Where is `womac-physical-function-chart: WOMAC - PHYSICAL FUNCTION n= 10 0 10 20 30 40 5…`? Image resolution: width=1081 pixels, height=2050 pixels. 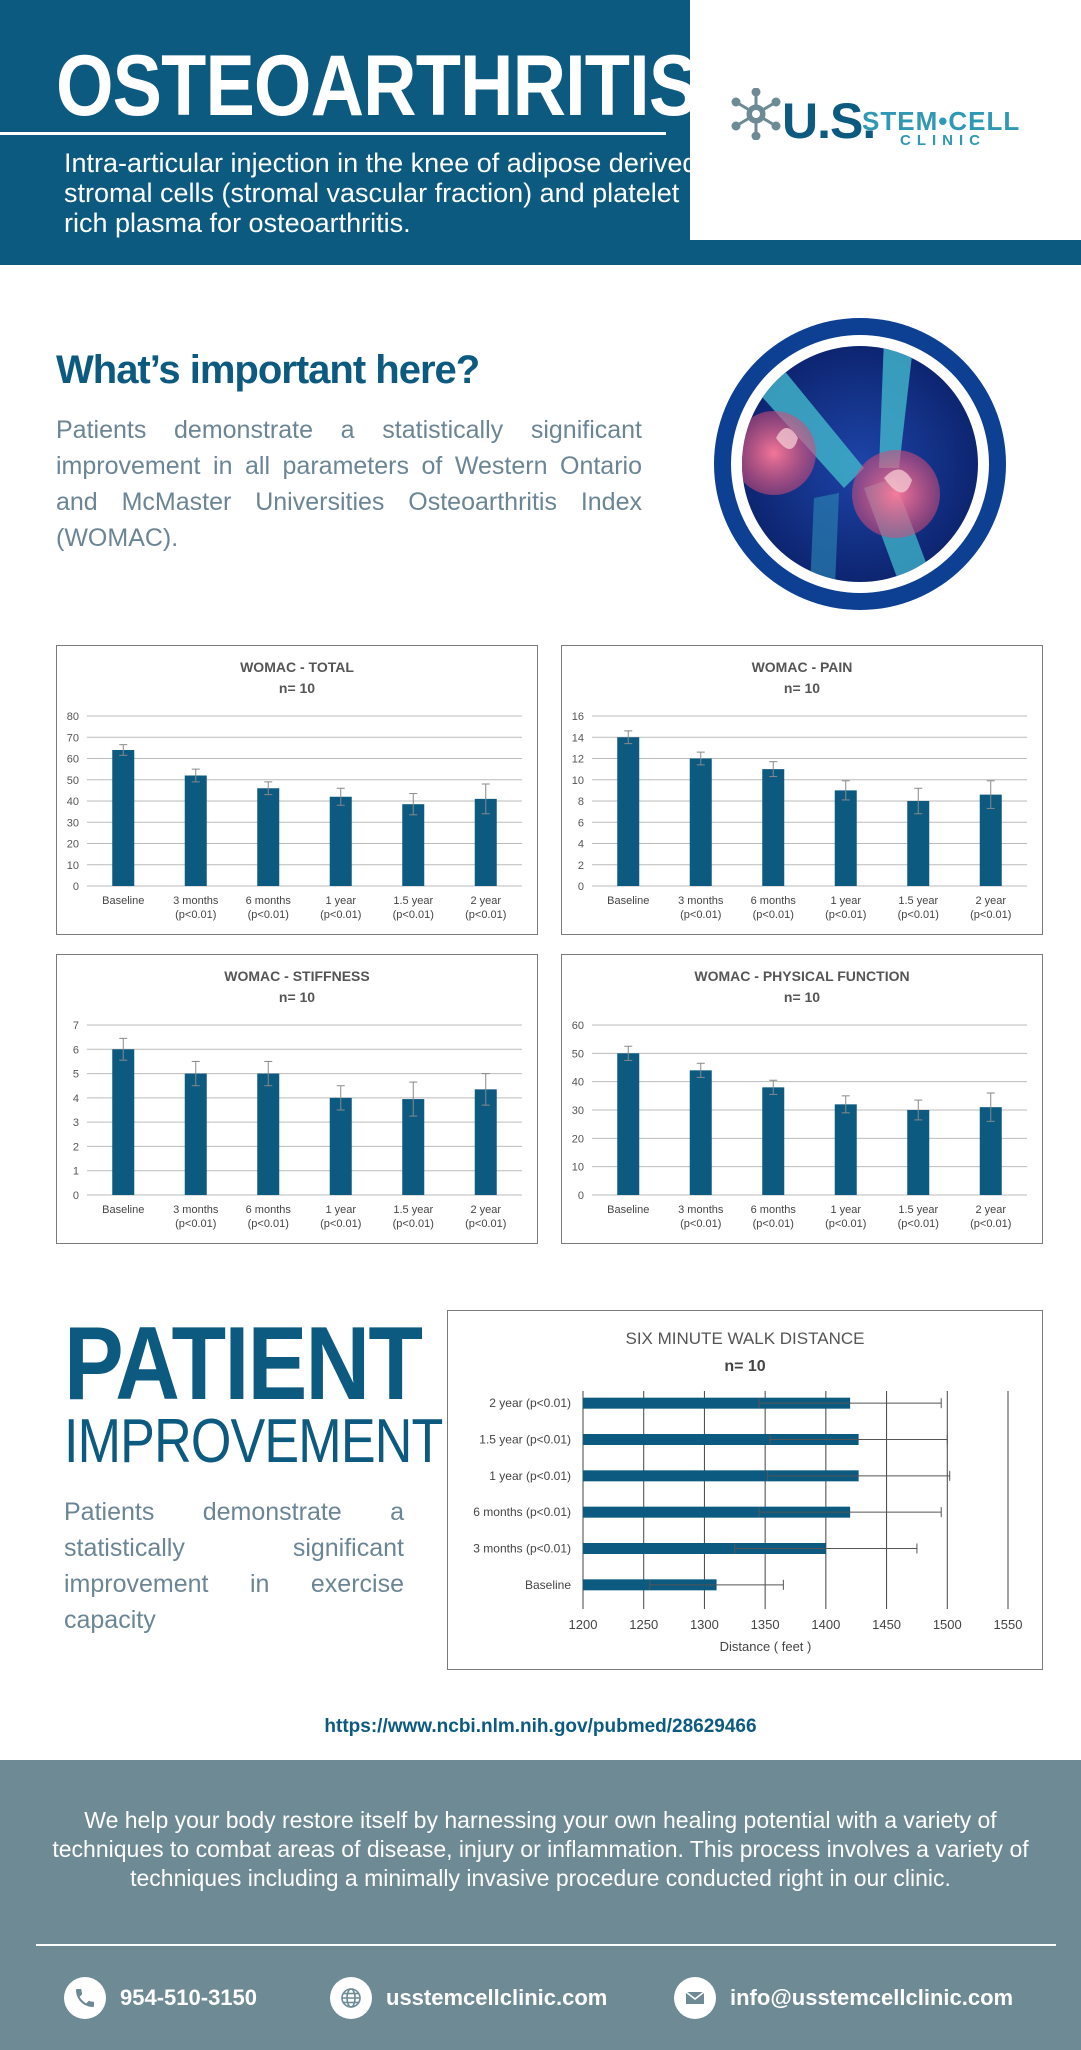
womac-physical-function-chart: WOMAC - PHYSICAL FUNCTION n= 10 0 10 20 30 40 5… is located at coordinates (799, 1099).